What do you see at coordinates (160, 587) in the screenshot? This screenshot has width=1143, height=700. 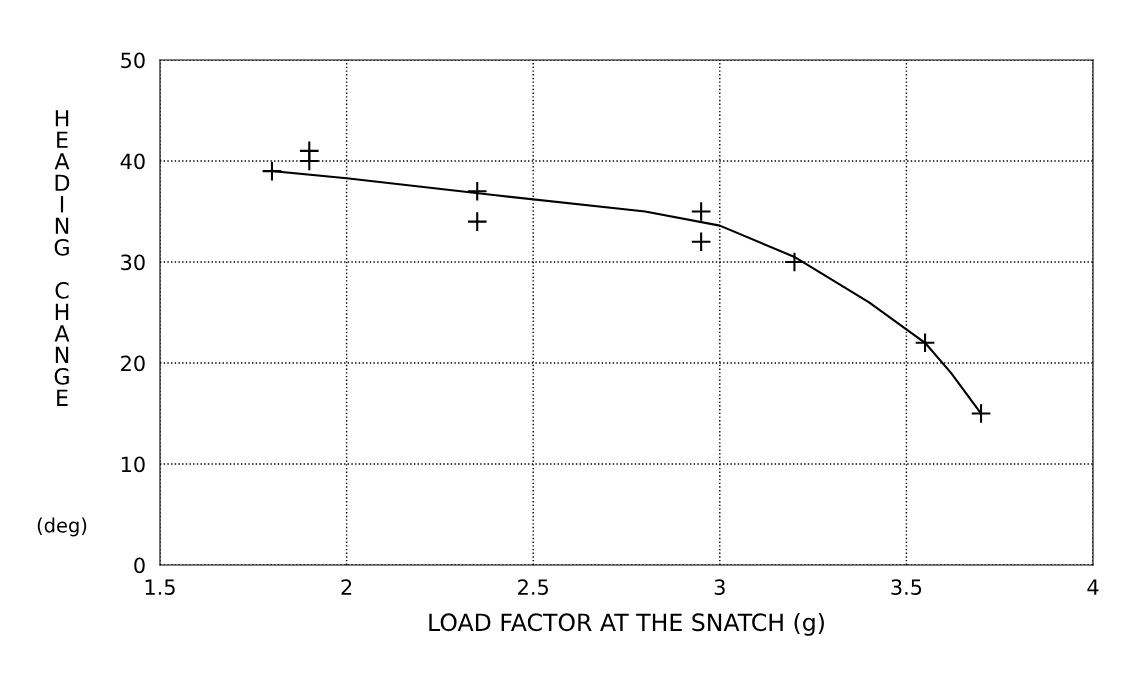 I see `x-tick-label: 1.5` at bounding box center [160, 587].